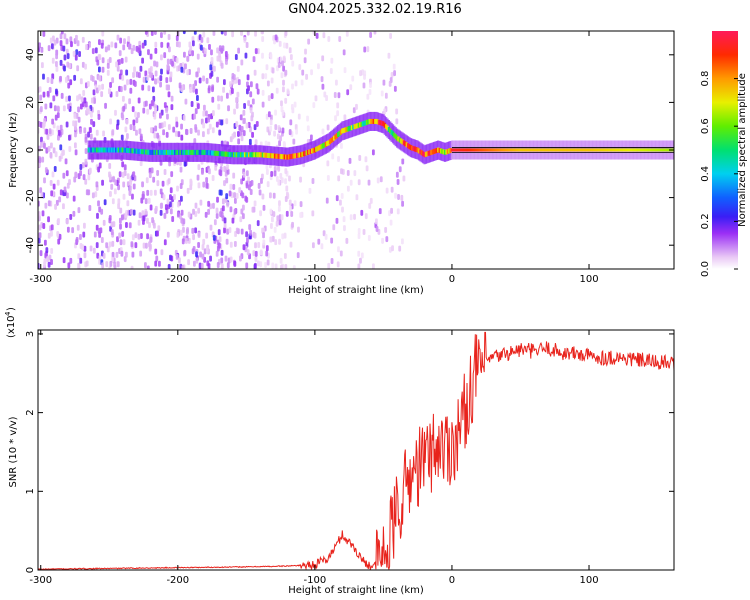 This screenshot has width=750, height=600. I want to click on spectrogram-x-tick-label: -300, so click(40, 279).